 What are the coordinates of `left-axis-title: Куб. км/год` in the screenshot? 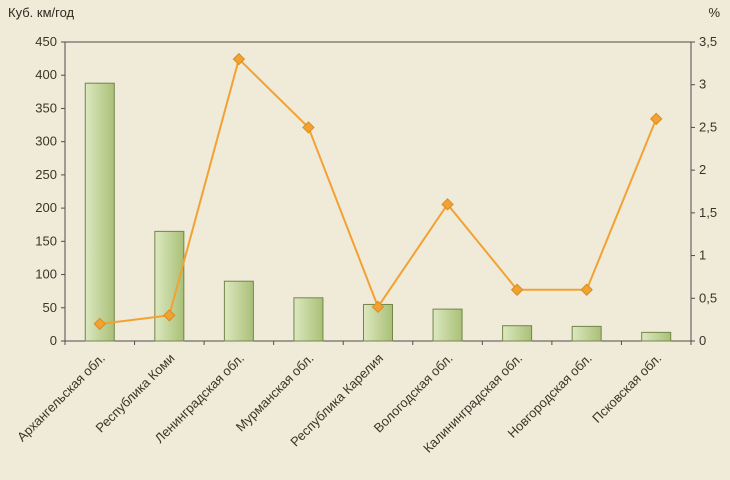 It's located at (41, 12).